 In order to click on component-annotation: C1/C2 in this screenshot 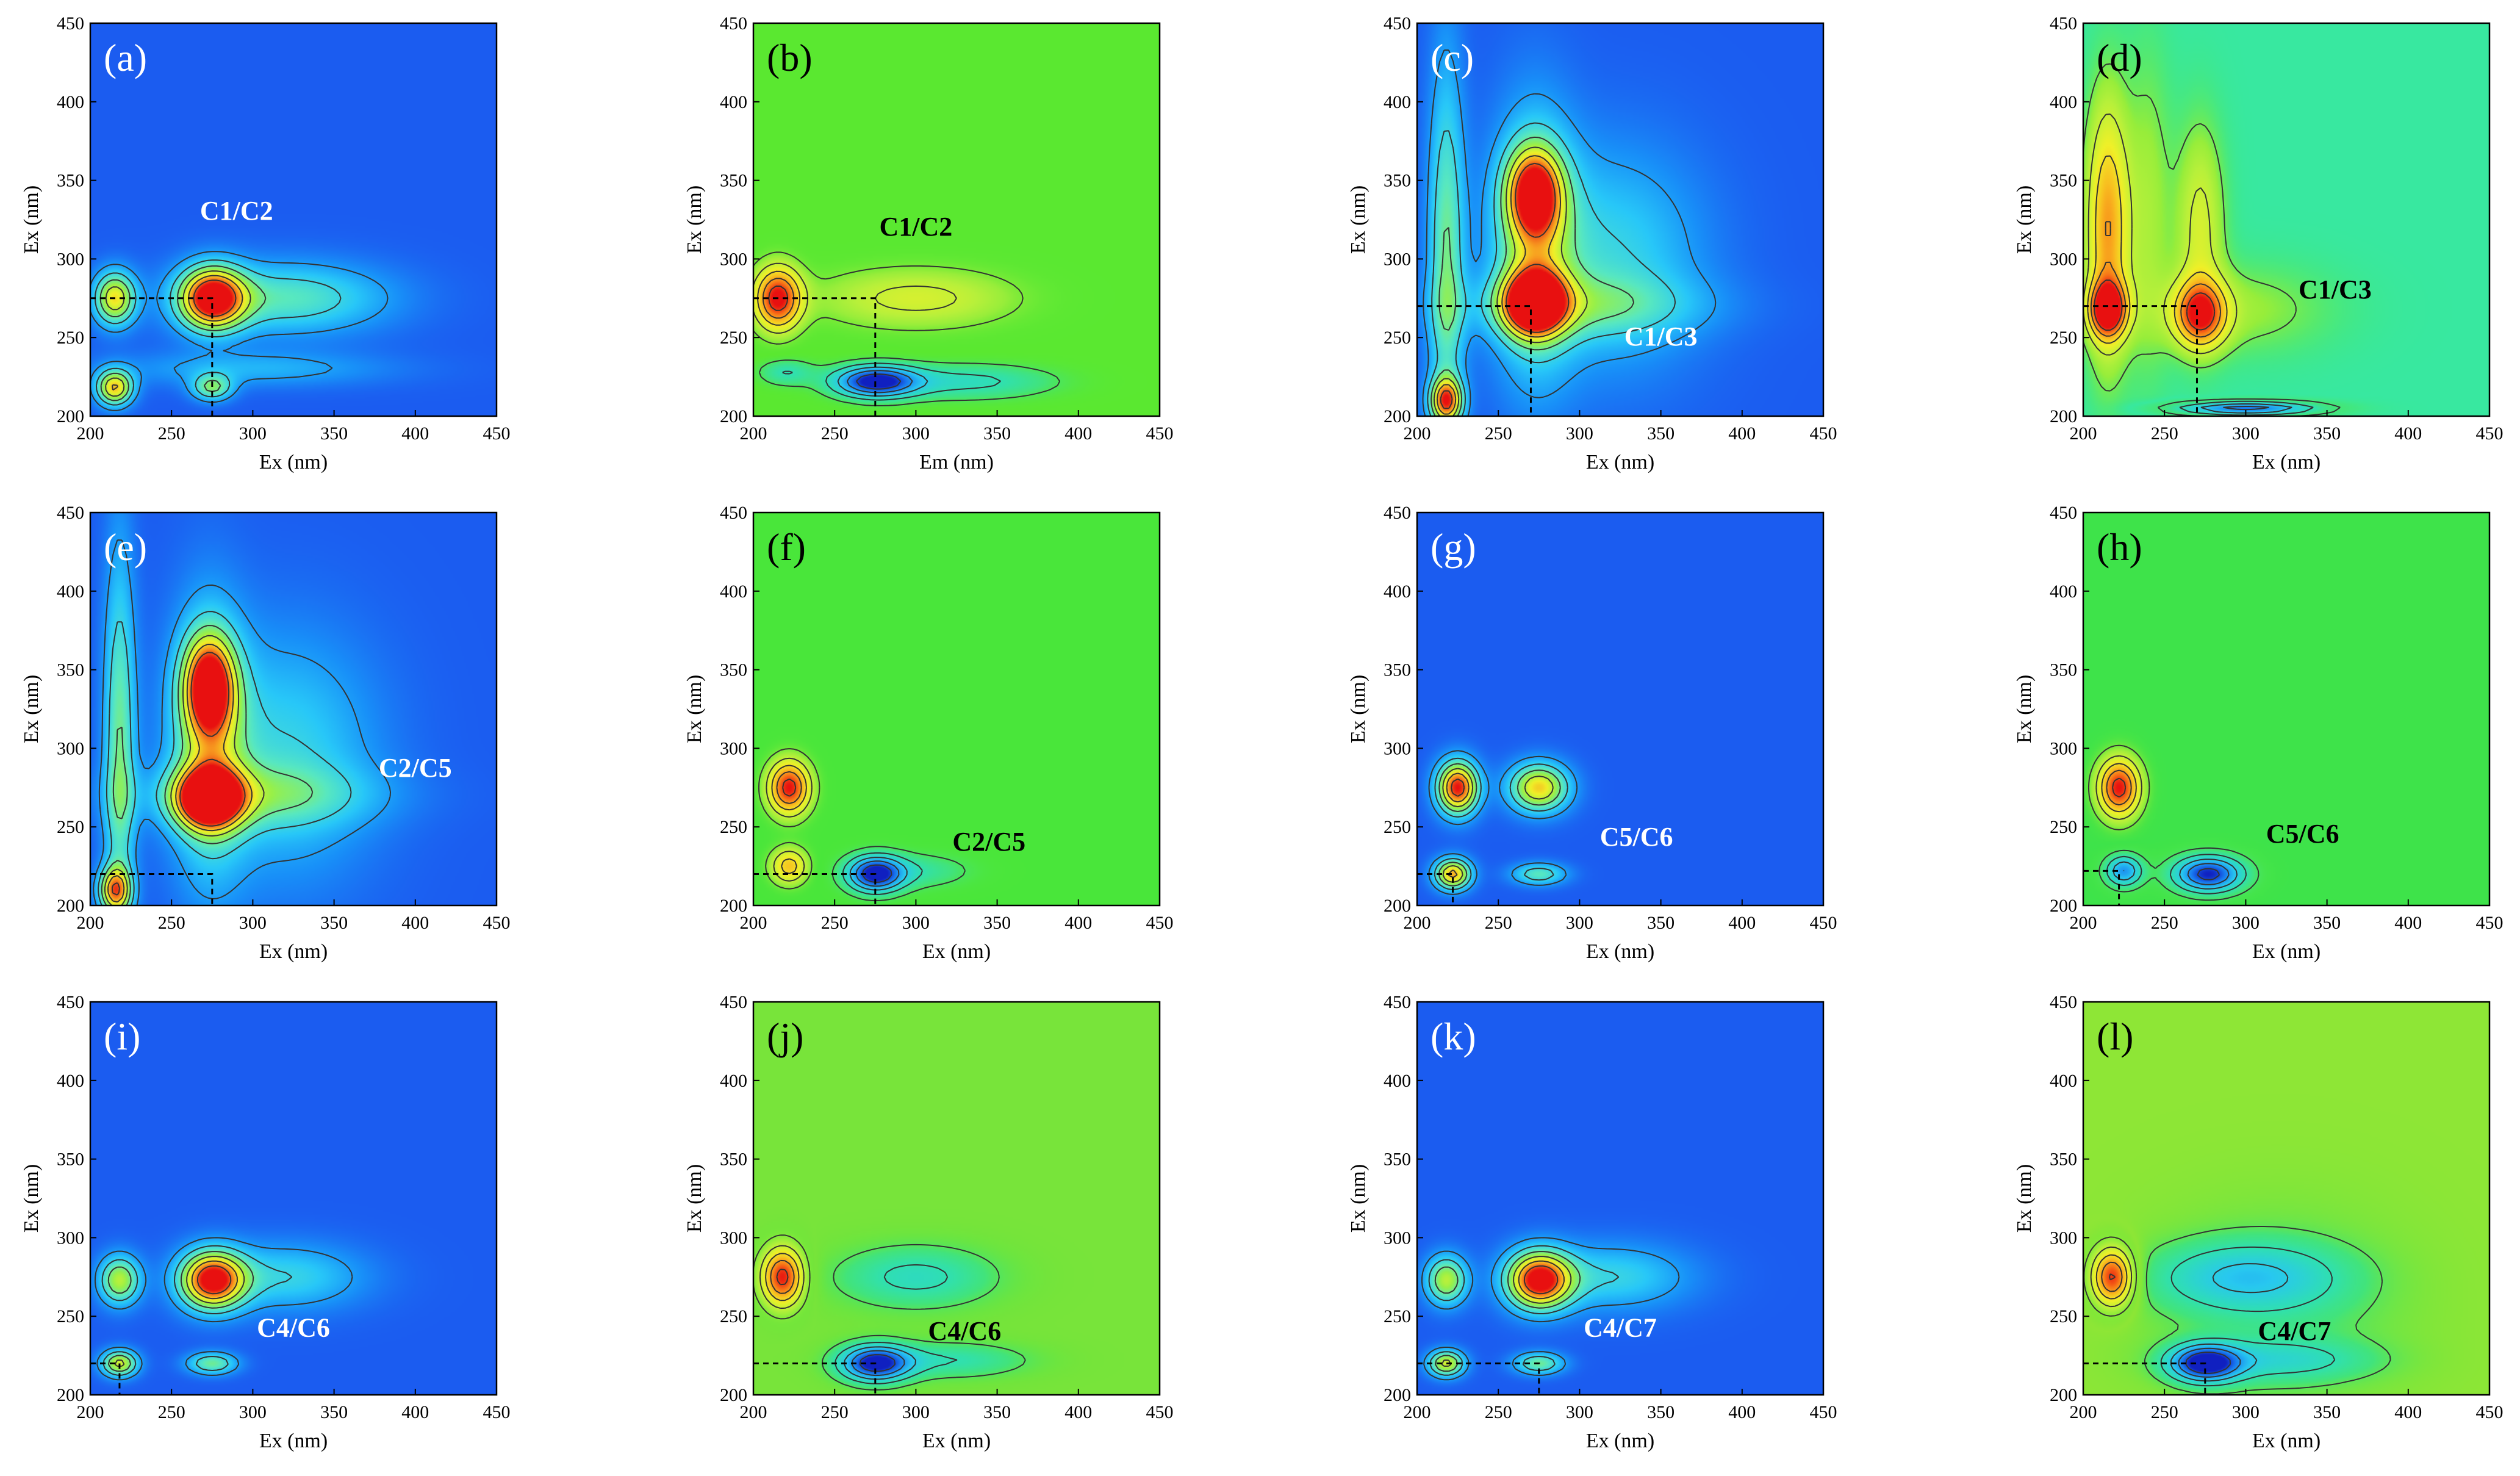, I will do `click(916, 227)`.